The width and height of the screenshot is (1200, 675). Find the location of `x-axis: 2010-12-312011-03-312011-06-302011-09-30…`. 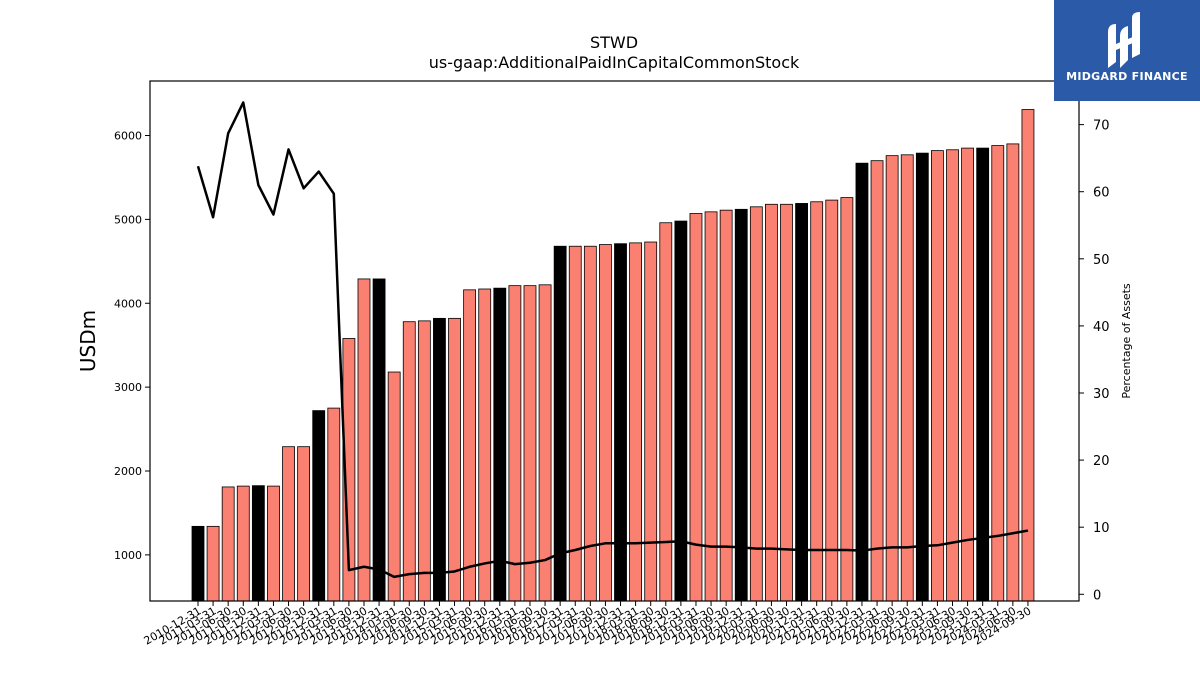

x-axis: 2010-12-312011-03-312011-06-302011-09-30… is located at coordinates (587, 624).